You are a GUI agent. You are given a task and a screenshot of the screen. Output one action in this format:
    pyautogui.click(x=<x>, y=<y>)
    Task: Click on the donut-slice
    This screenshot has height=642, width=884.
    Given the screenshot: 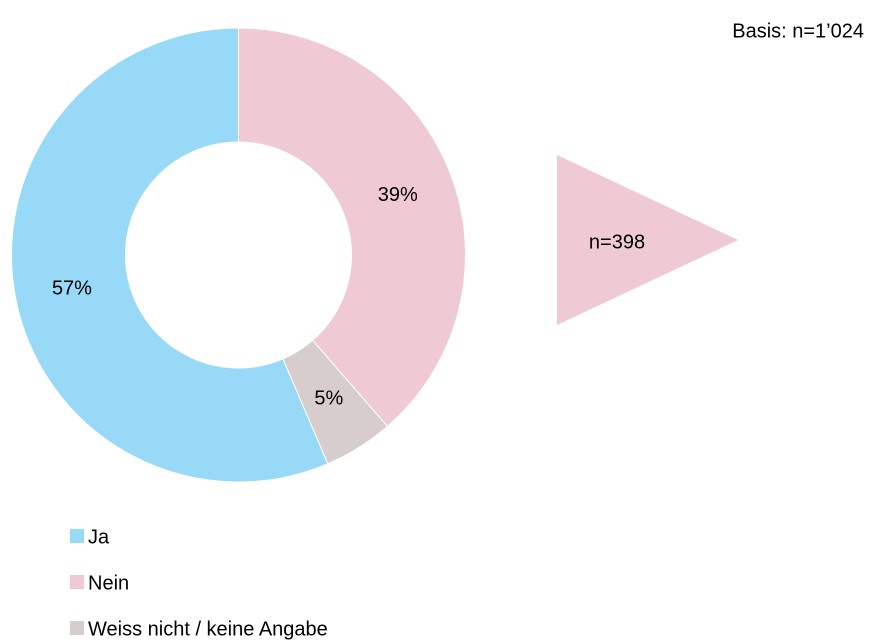 What is the action you would take?
    pyautogui.click(x=335, y=402)
    